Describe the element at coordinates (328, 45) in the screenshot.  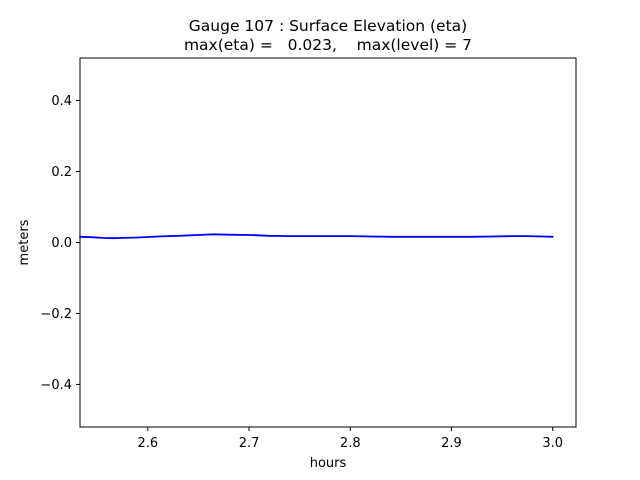
I see `chart-subtitle: max(eta) = 0.023, max(level) = 7` at that location.